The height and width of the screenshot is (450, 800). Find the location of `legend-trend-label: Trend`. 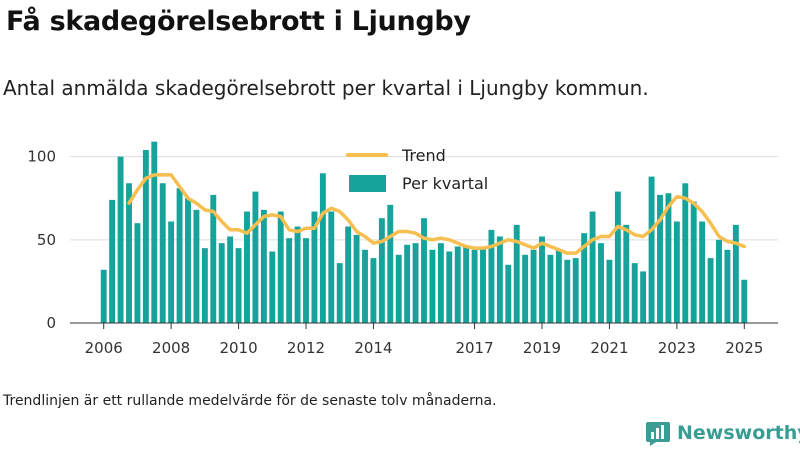

legend-trend-label: Trend is located at coordinates (423, 155).